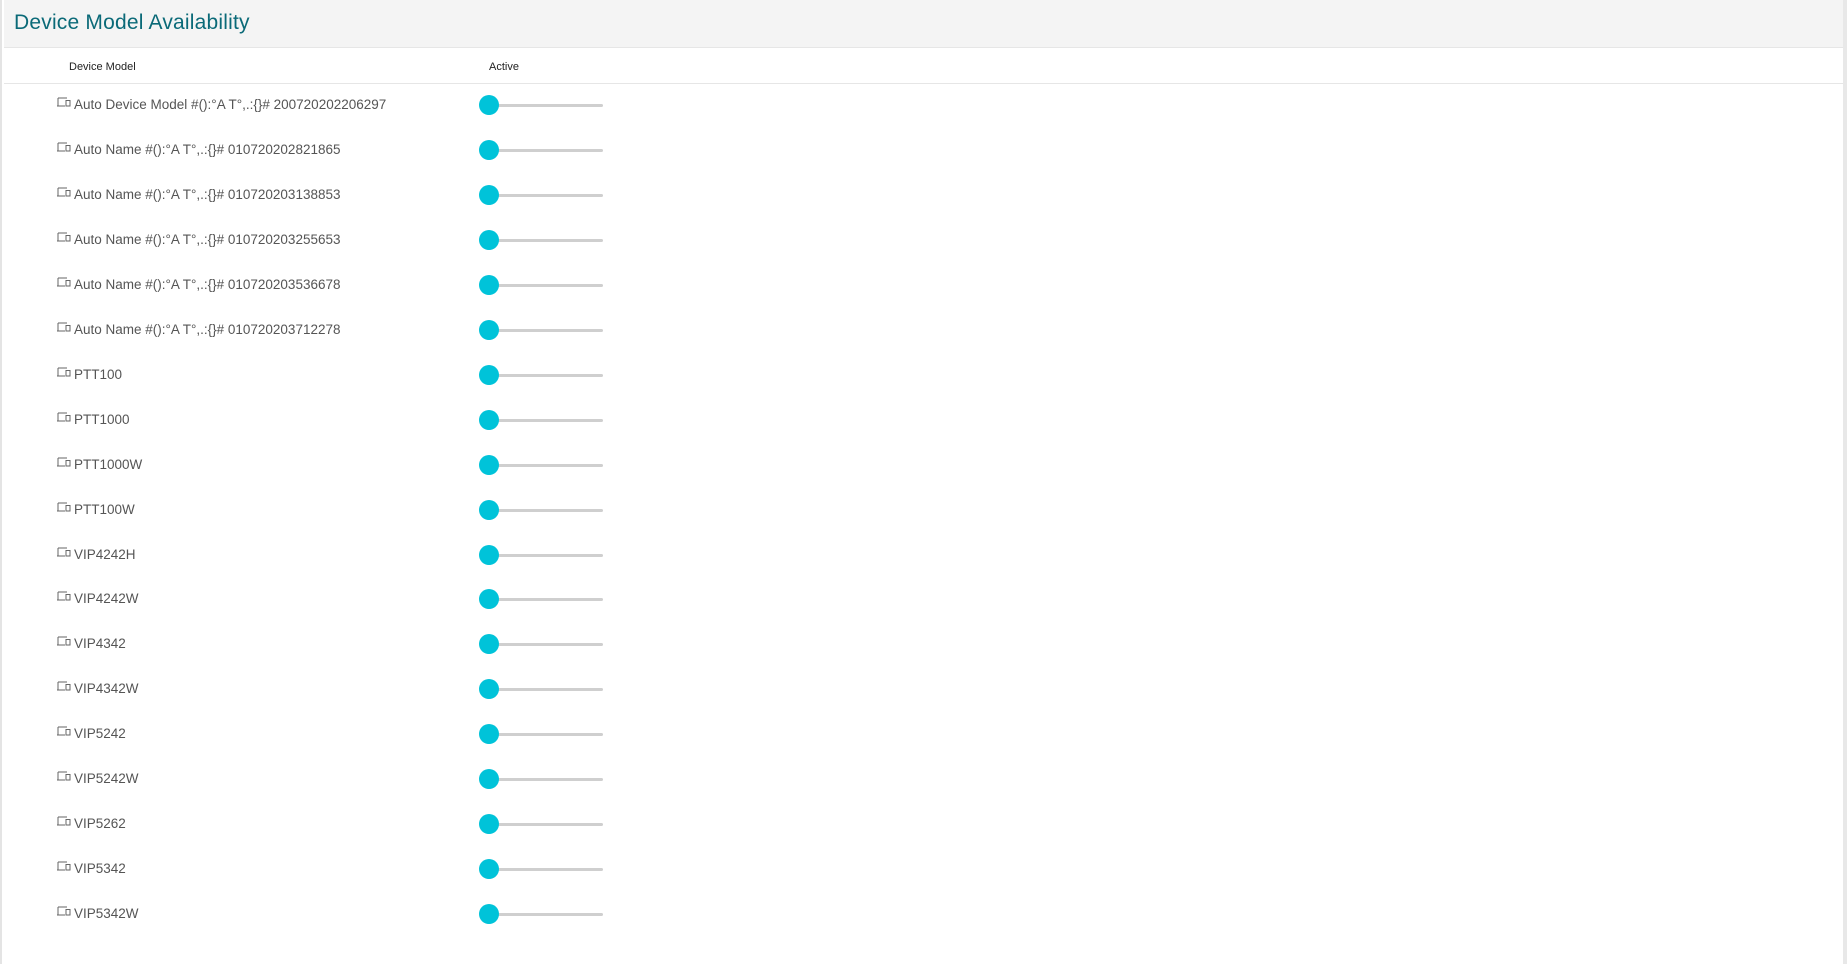  What do you see at coordinates (923, 66) in the screenshot?
I see `table-header: Device Model Active` at bounding box center [923, 66].